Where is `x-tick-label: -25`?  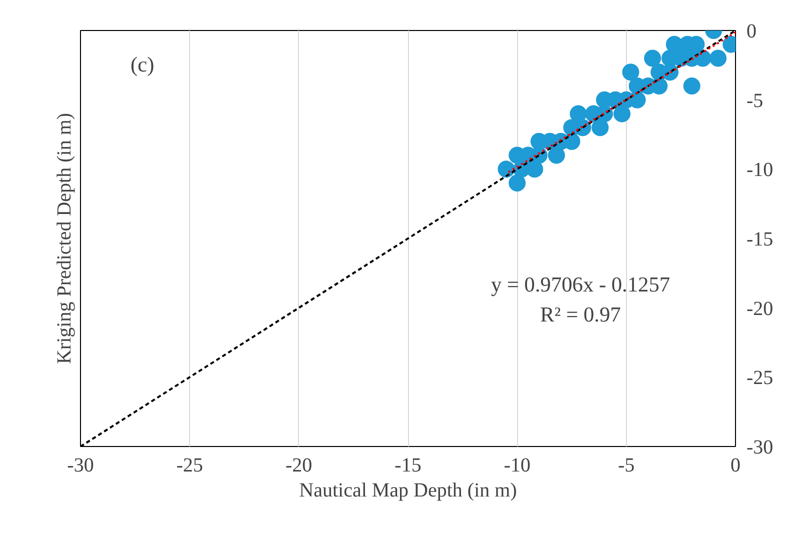 x-tick-label: -25 is located at coordinates (190, 465).